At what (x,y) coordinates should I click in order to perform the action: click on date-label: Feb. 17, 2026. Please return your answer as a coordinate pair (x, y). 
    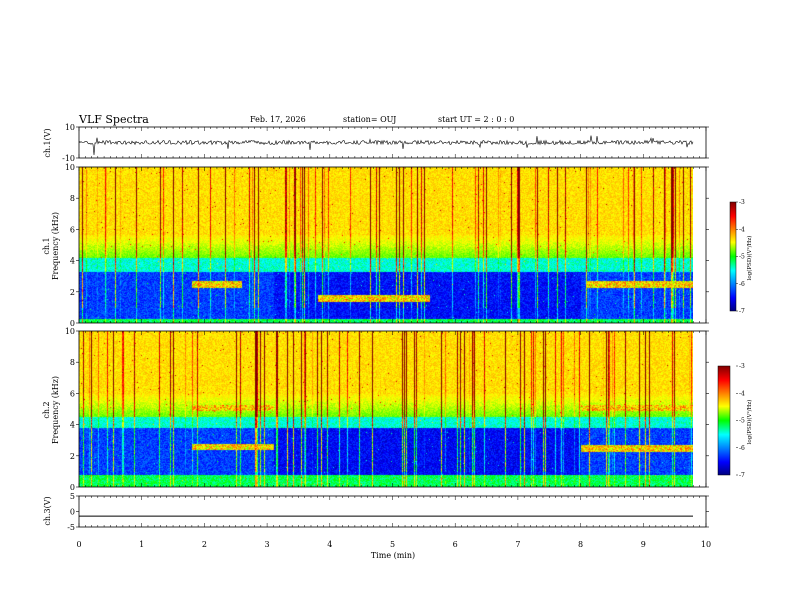
    Looking at the image, I should click on (278, 119).